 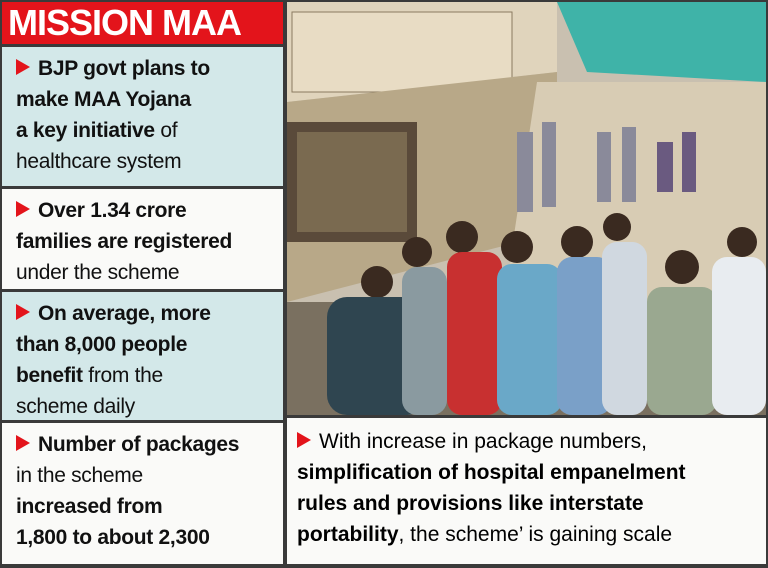 What do you see at coordinates (99, 161) in the screenshot?
I see `text-run: healthcare system` at bounding box center [99, 161].